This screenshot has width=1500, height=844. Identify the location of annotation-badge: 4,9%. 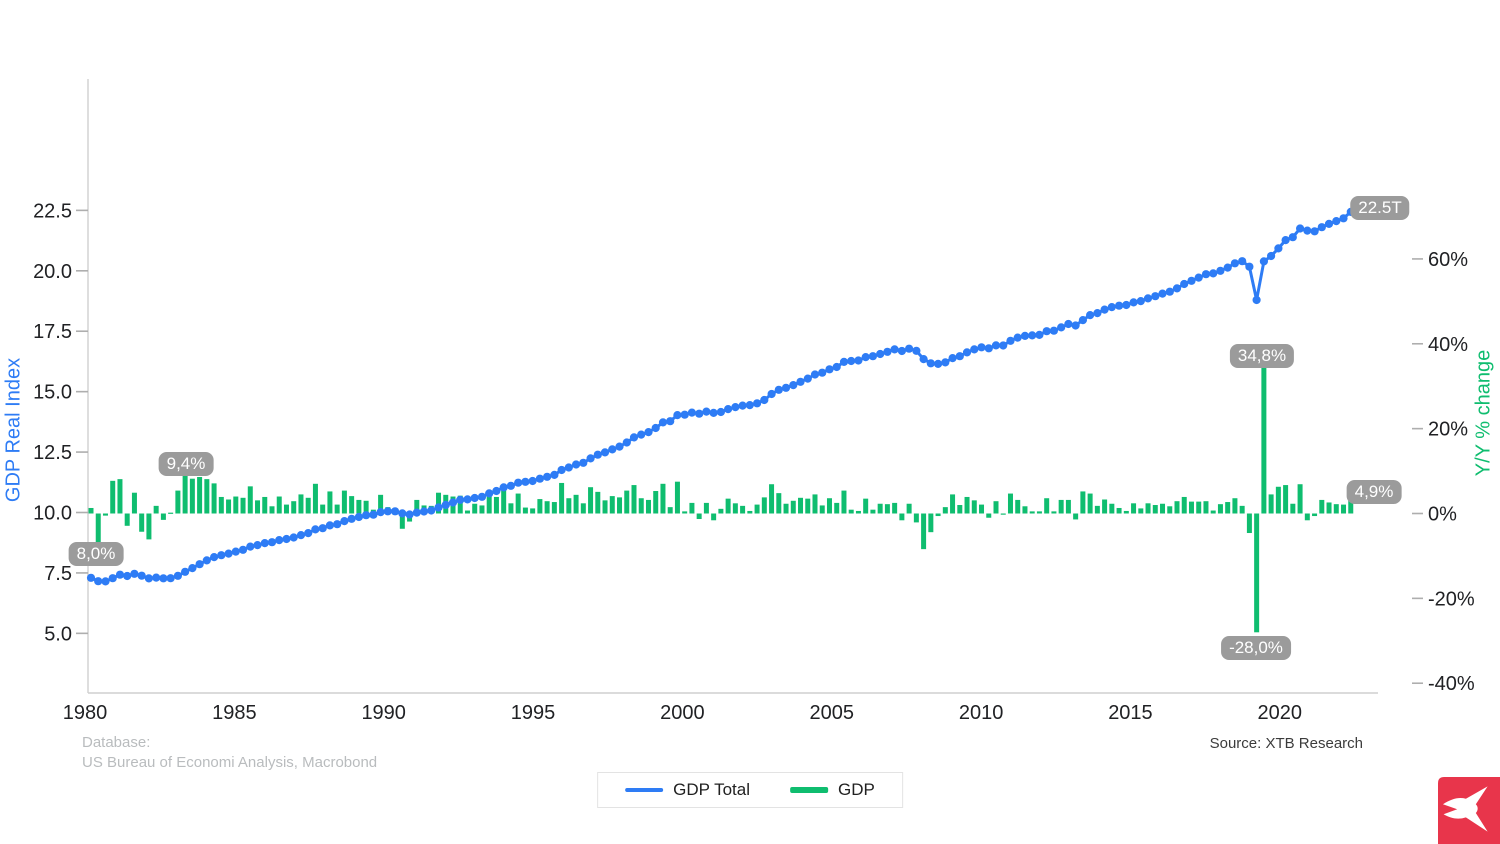
(1374, 492).